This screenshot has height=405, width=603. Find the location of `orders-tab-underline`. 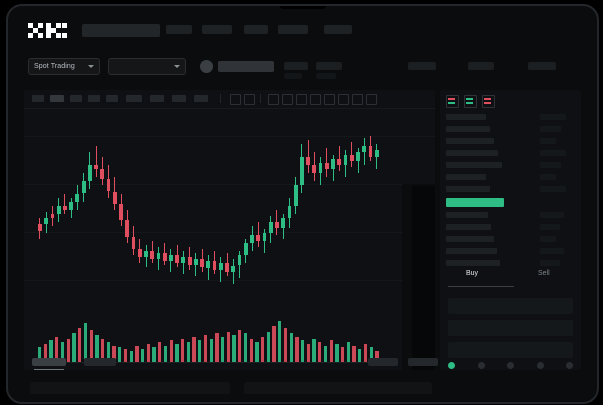

orders-tab-underline is located at coordinates (49, 369).